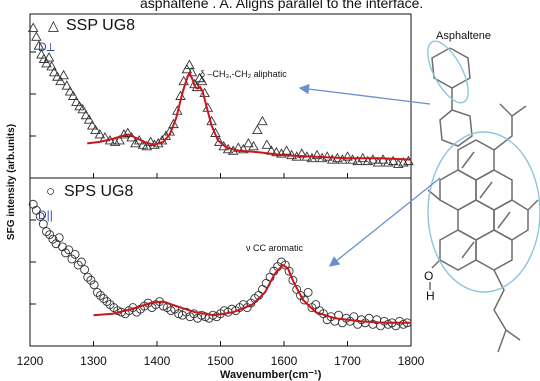 The height and width of the screenshot is (381, 540). What do you see at coordinates (284, 361) in the screenshot?
I see `x-tick-label: 1600` at bounding box center [284, 361].